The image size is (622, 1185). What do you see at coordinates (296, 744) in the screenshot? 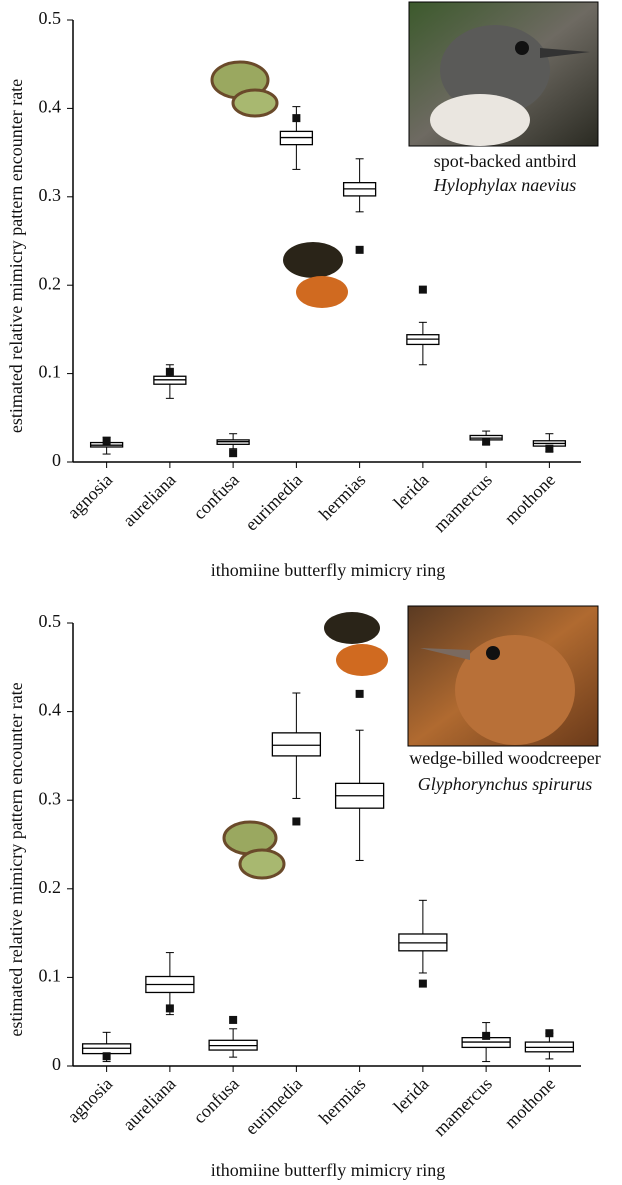
I see `box` at bounding box center [296, 744].